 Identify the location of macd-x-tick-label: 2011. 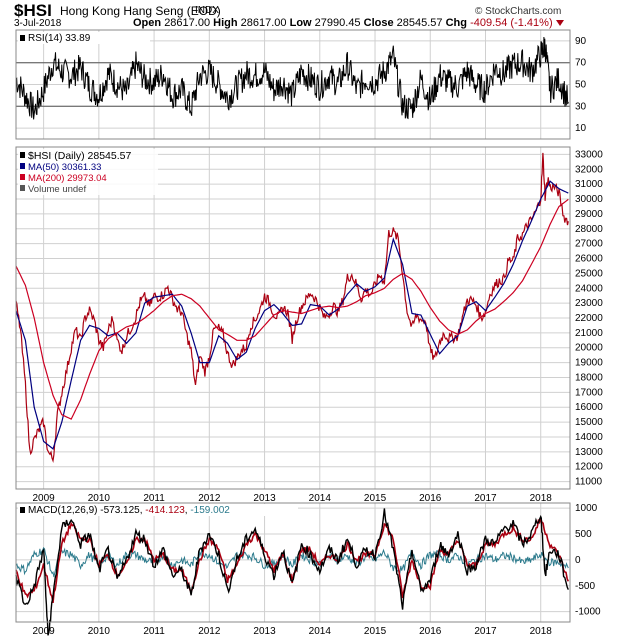
(154, 631).